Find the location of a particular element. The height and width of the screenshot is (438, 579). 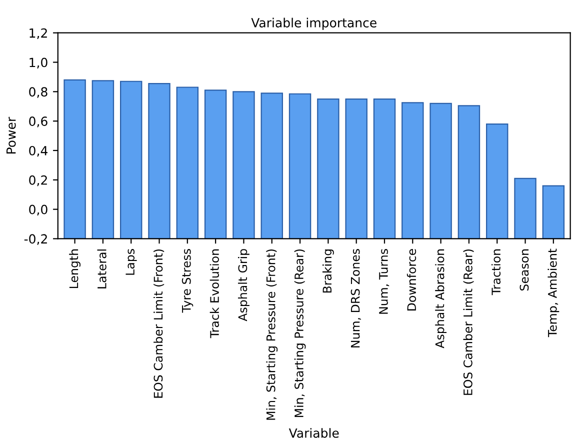

x-tick-label: Min, Starting Pressure (Front) is located at coordinates (272, 334).